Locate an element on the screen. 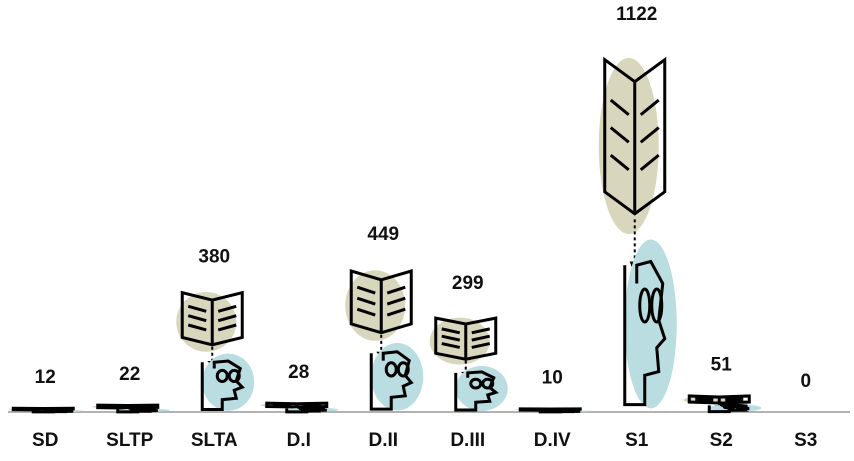 Image resolution: width=854 pixels, height=461 pixels. x-tick-label: S3 is located at coordinates (805, 440).